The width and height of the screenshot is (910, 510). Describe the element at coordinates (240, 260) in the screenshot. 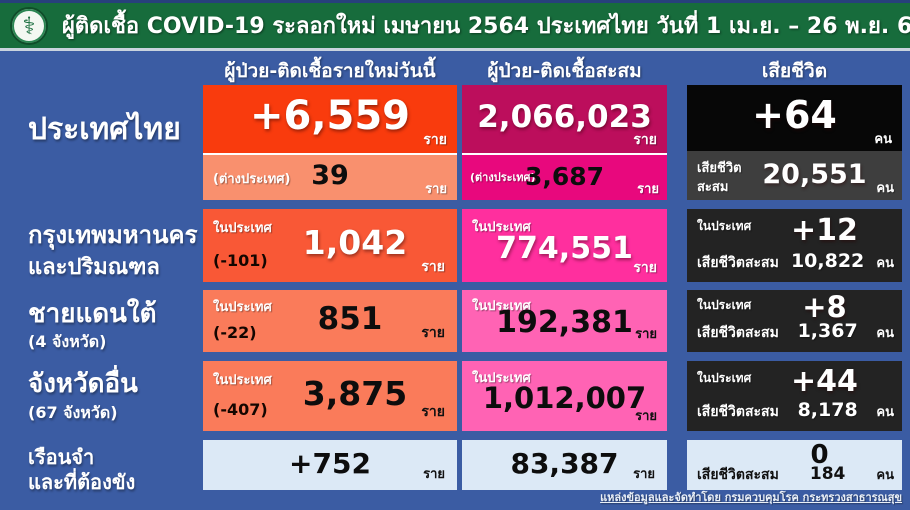

I see `bangkok-new-delta: (-101)` at that location.